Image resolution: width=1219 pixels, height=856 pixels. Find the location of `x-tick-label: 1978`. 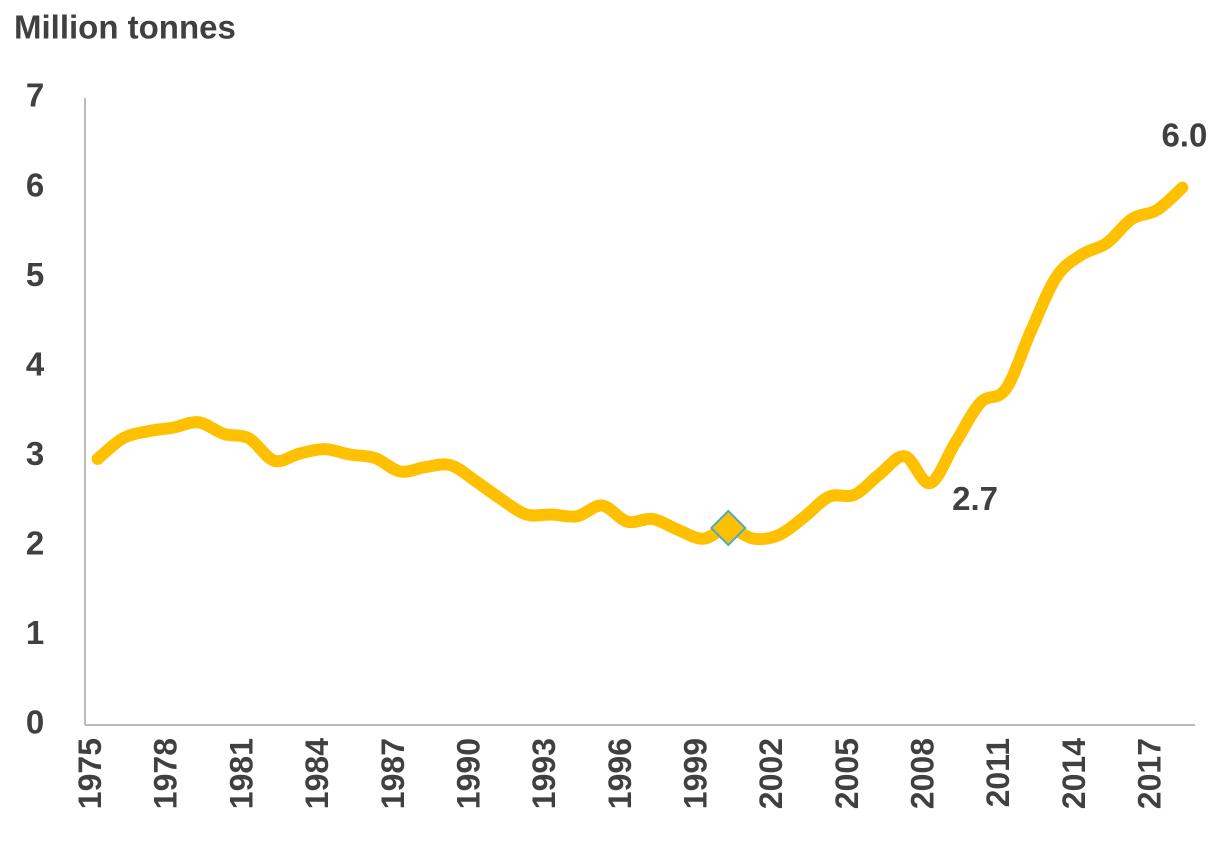

x-tick-label: 1978 is located at coordinates (166, 773).